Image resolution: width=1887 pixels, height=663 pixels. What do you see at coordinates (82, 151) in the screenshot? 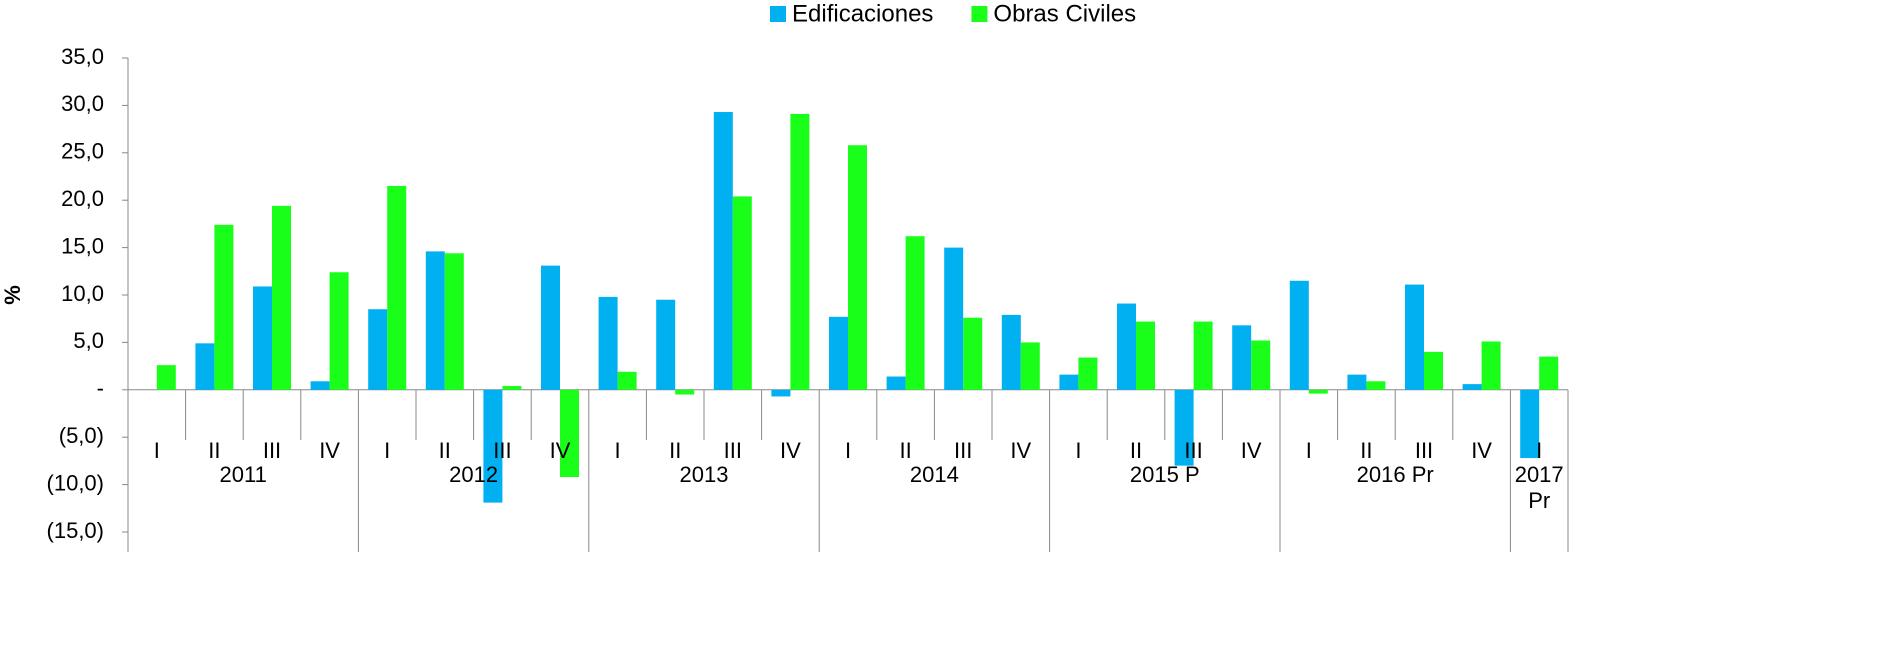
I see `y-tick-label: 25,0` at bounding box center [82, 151].